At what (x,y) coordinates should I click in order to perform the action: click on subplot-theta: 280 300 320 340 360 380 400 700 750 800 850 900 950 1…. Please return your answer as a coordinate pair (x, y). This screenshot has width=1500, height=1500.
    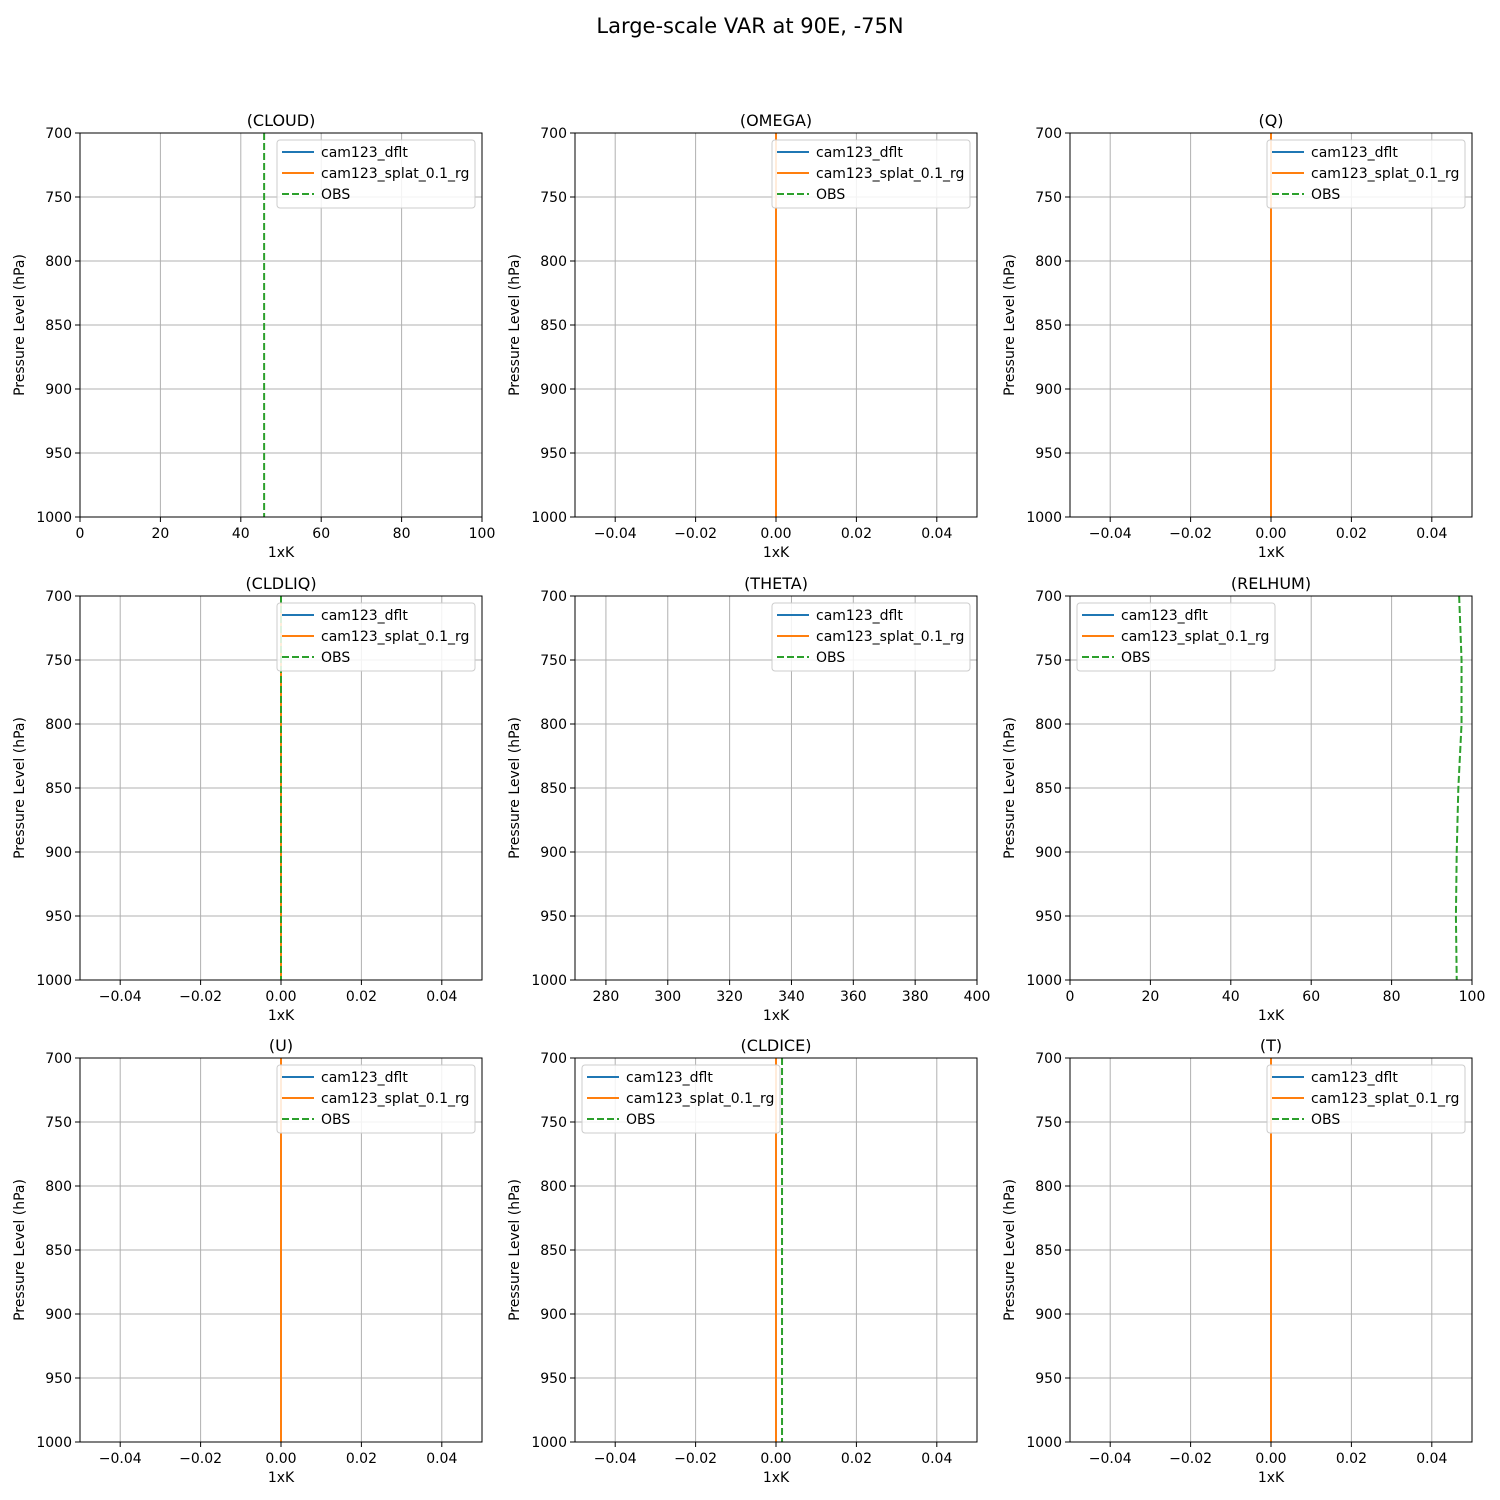
    Looking at the image, I should click on (748, 799).